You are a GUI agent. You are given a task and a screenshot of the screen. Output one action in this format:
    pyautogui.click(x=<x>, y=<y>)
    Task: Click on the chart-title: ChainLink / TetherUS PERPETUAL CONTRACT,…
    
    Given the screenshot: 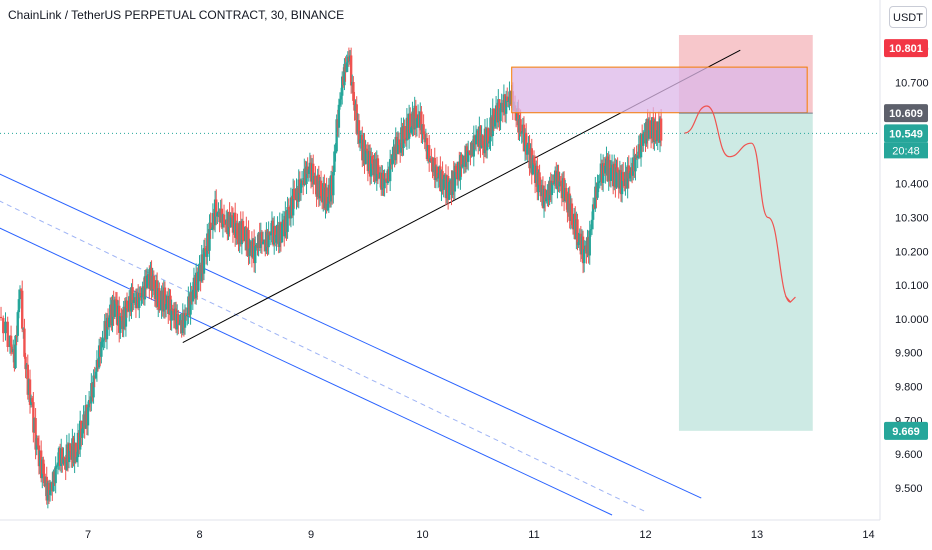 What is the action you would take?
    pyautogui.click(x=176, y=15)
    